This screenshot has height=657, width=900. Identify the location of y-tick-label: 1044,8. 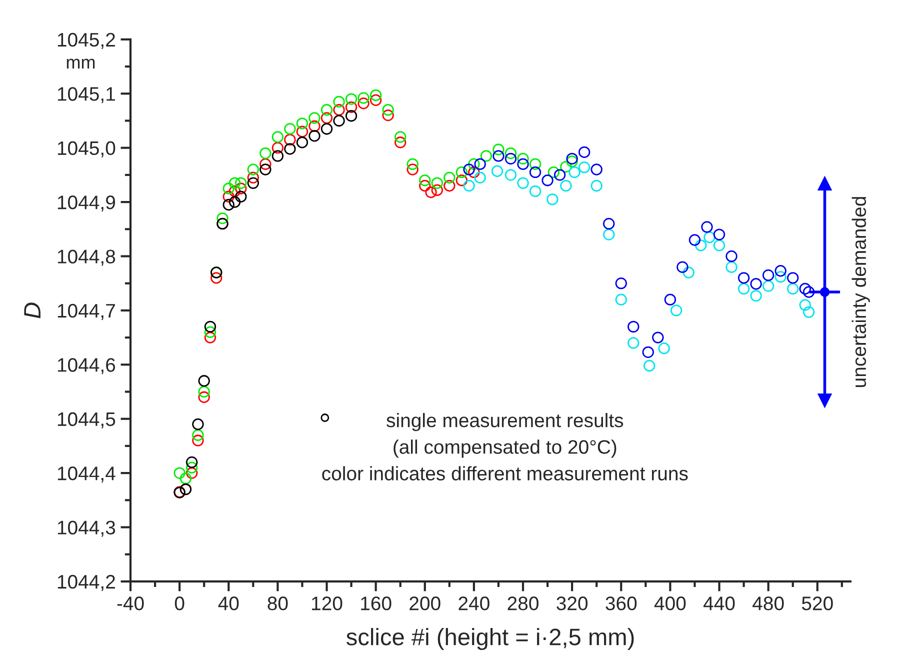
(87, 258).